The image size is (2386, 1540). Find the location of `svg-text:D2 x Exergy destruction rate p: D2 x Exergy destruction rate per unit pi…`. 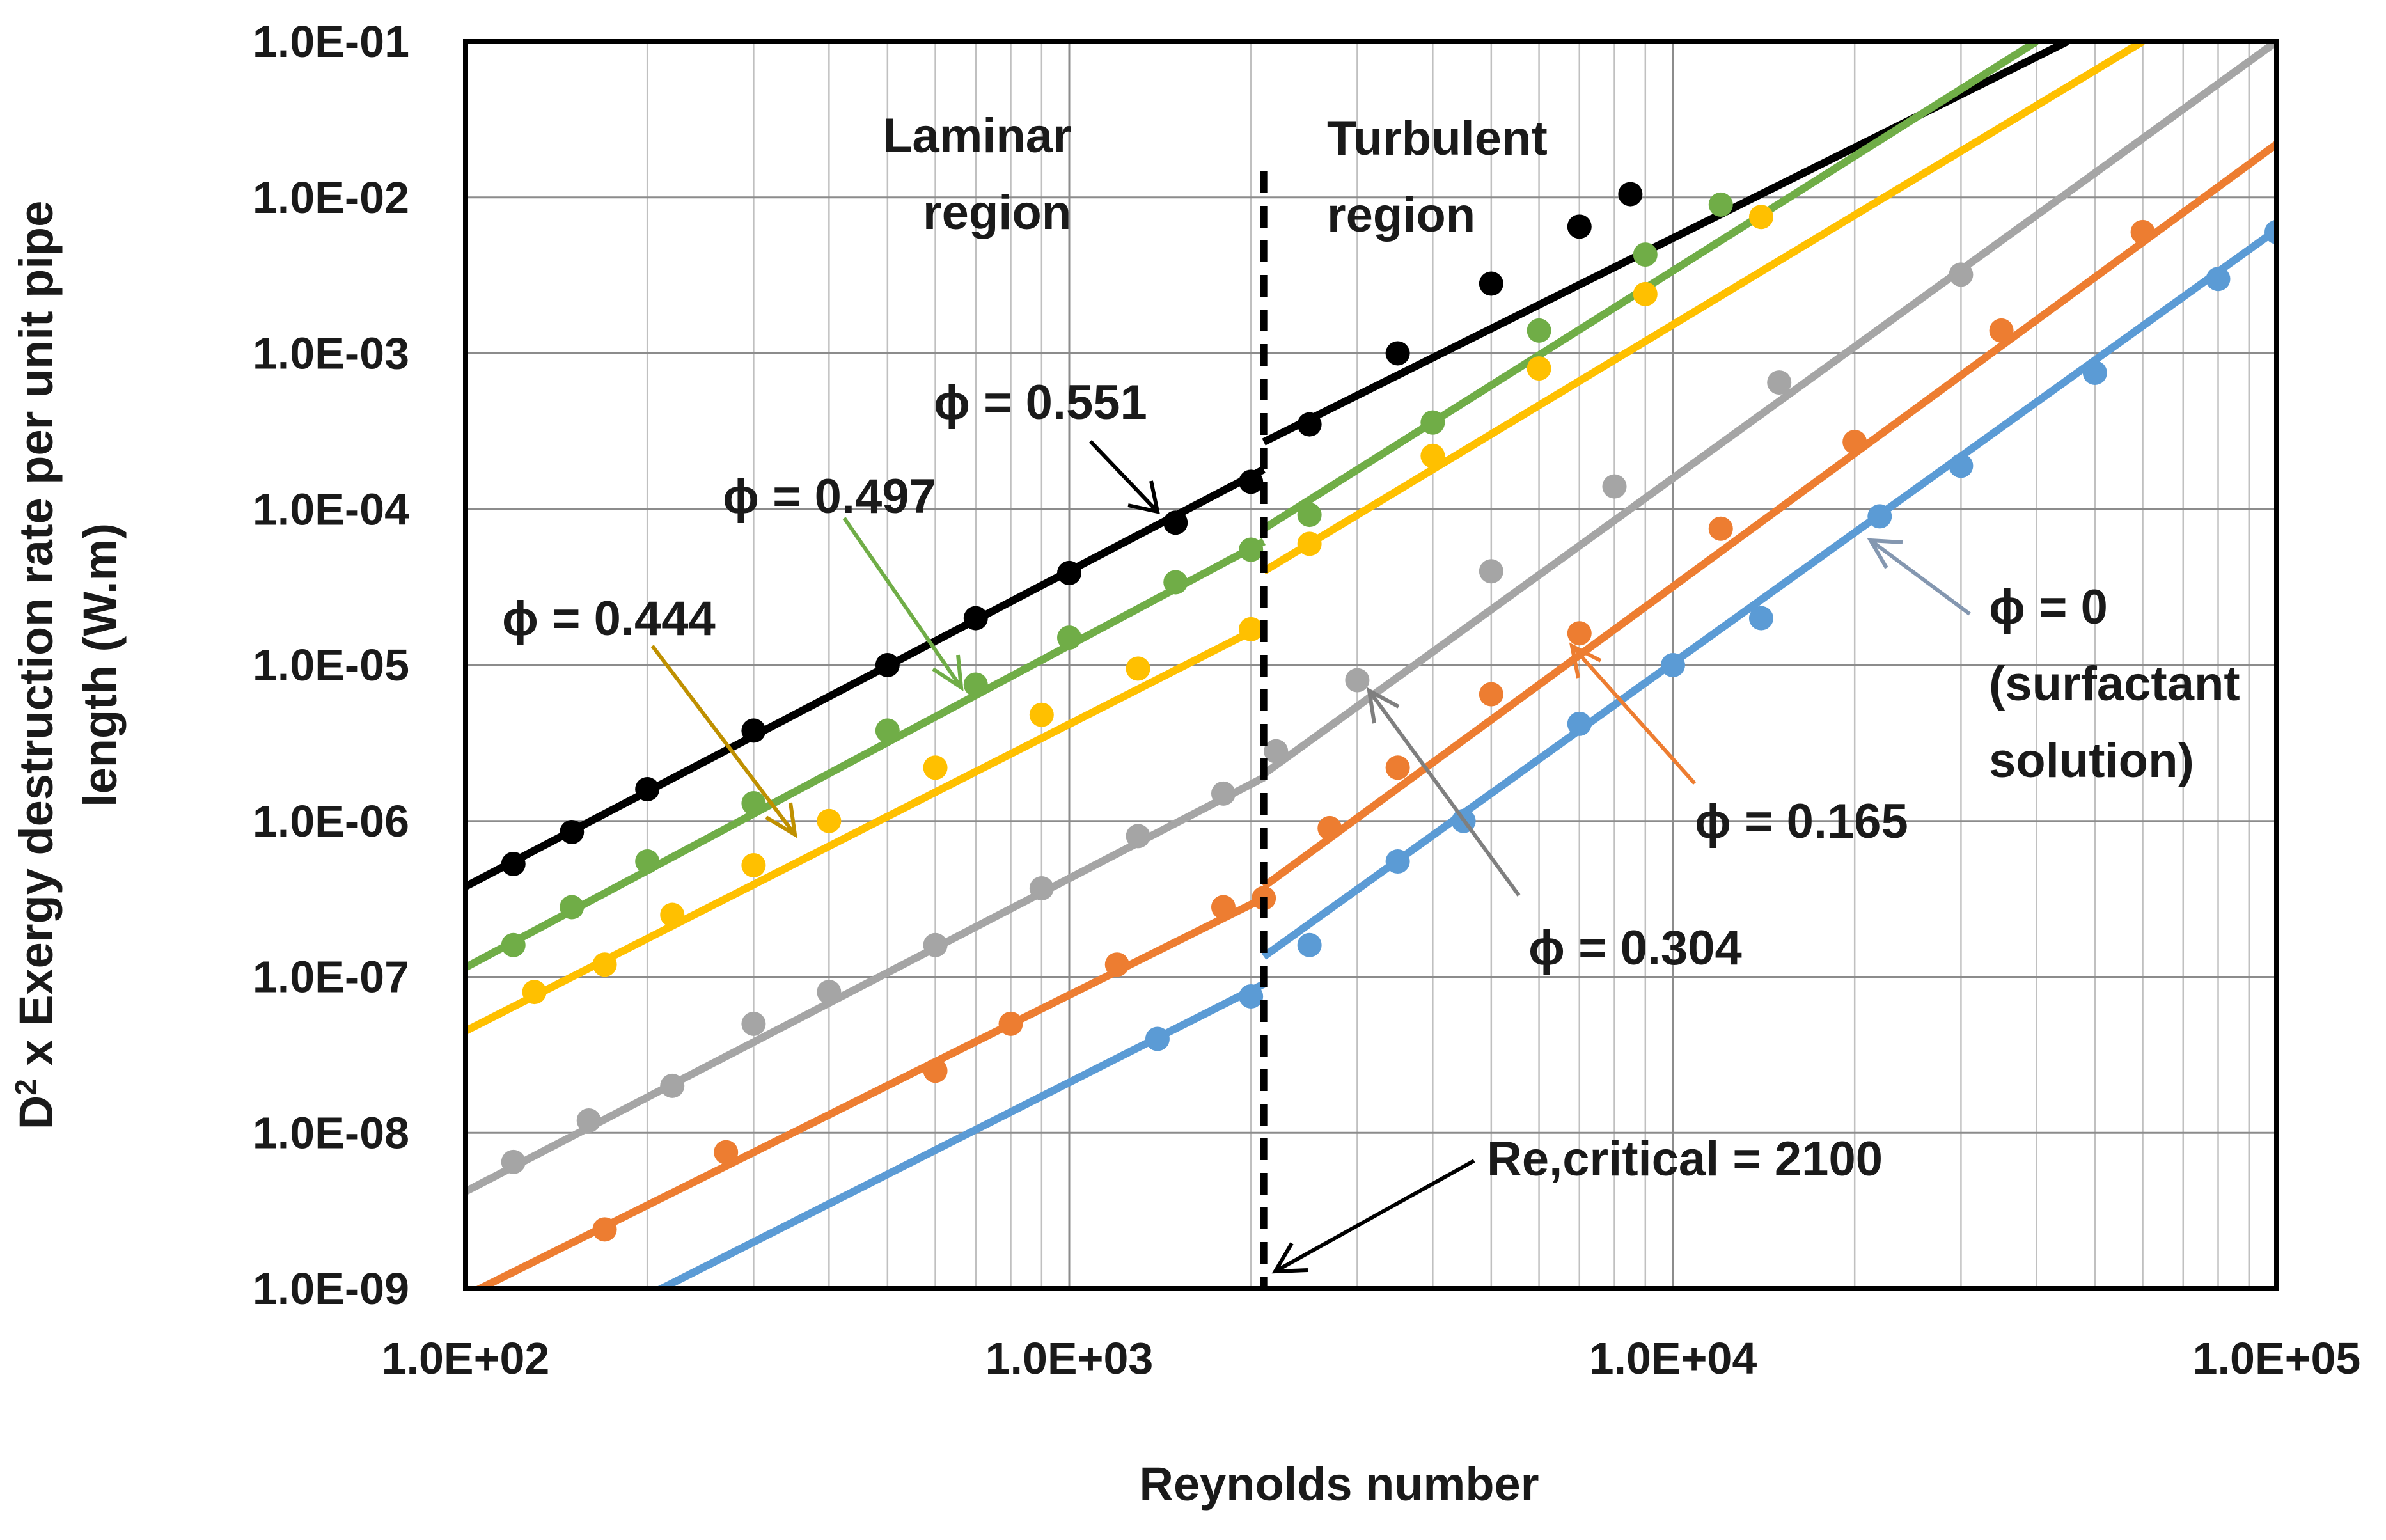

svg-text:D2 x Exergy destruction rate p: D2 x Exergy destruction rate per unit pi… is located at coordinates (36, 666).